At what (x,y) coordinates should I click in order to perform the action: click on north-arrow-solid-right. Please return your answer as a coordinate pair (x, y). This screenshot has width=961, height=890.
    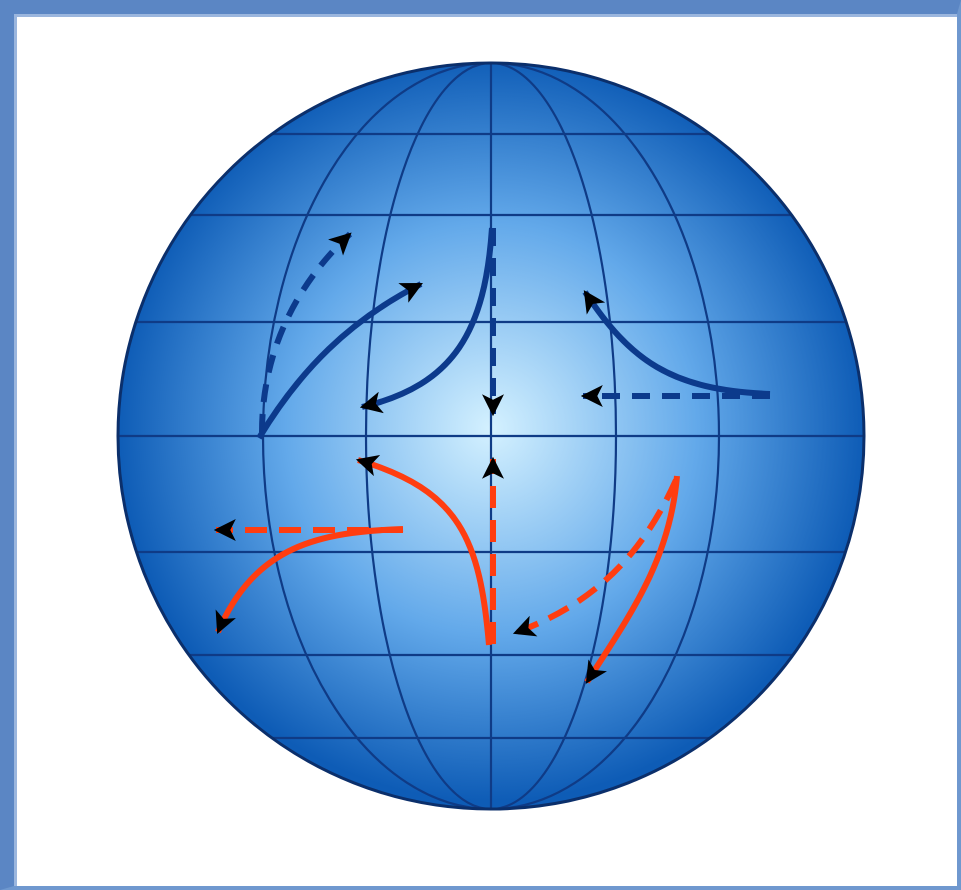
    Looking at the image, I should click on (676, 343).